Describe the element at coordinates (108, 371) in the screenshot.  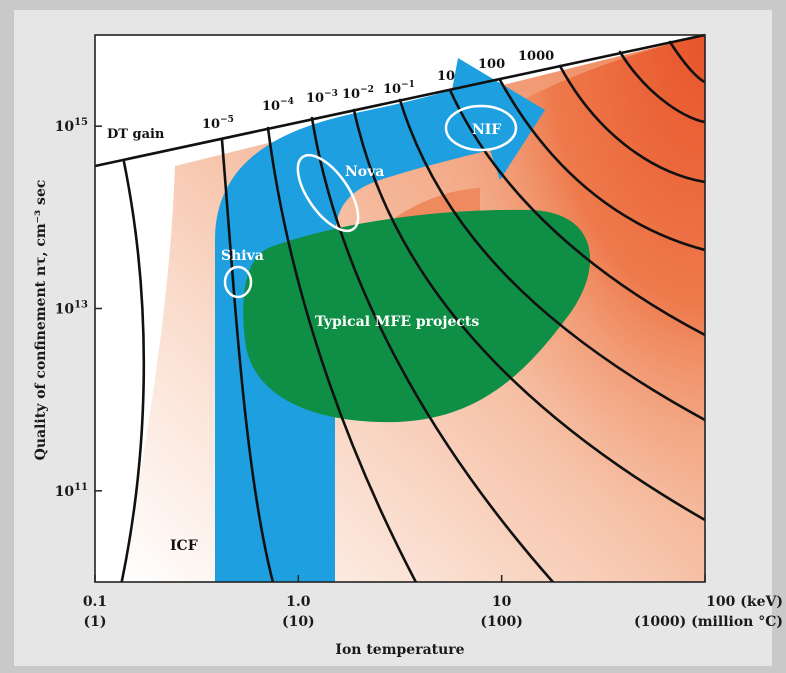
I see `below-icf-white` at that location.